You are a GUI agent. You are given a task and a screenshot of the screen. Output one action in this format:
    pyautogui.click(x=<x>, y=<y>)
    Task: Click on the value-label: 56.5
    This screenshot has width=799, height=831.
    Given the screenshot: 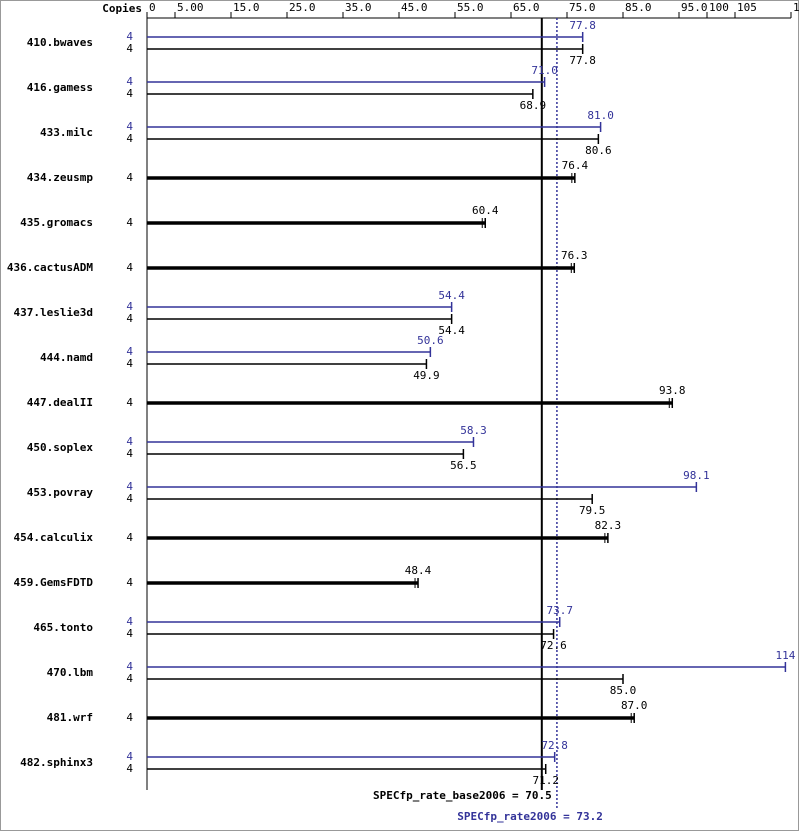 What is the action you would take?
    pyautogui.click(x=463, y=465)
    